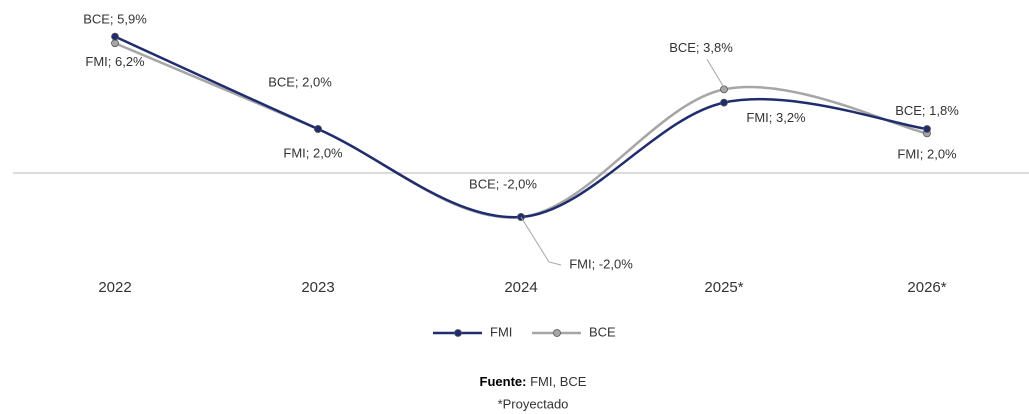 The height and width of the screenshot is (414, 1029). What do you see at coordinates (602, 331) in the screenshot?
I see `legend-label: BCE` at bounding box center [602, 331].